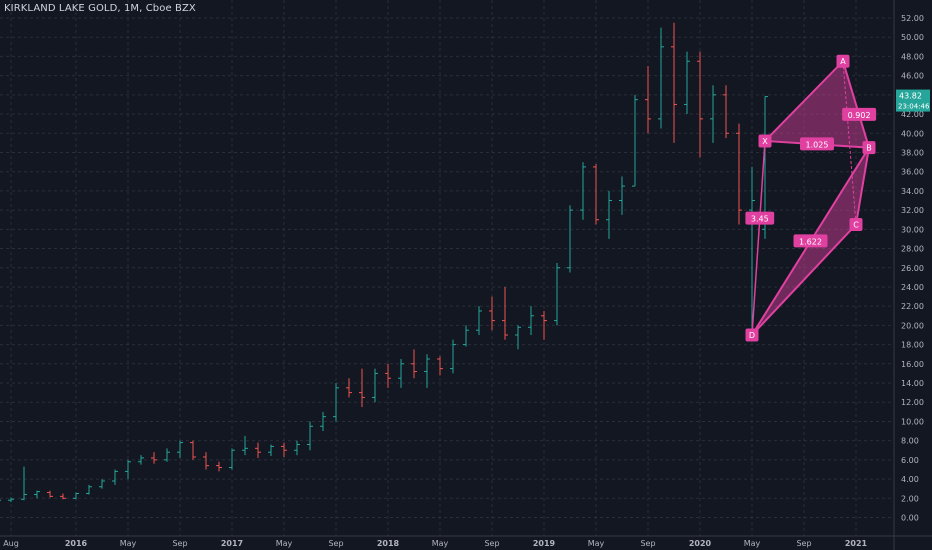 Image resolution: width=932 pixels, height=550 pixels. I want to click on pattern-ratio-label: 3.45, so click(760, 218).